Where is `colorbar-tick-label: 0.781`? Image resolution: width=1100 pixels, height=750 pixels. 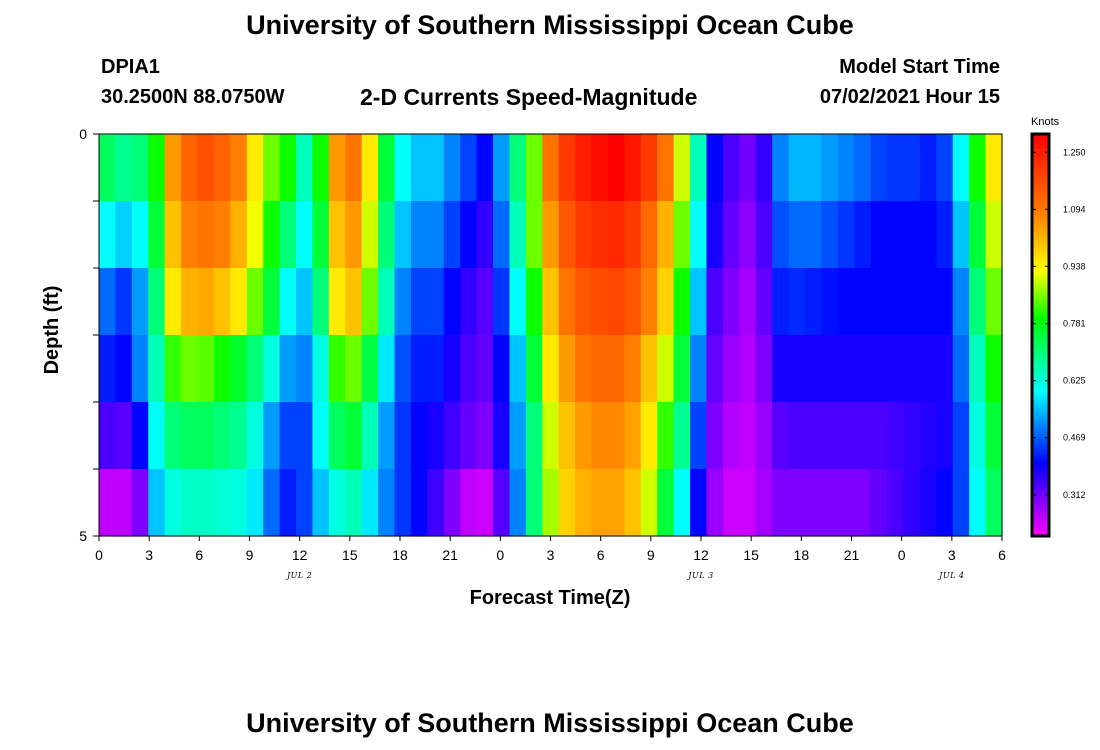
colorbar-tick-label: 0.781 is located at coordinates (1074, 324).